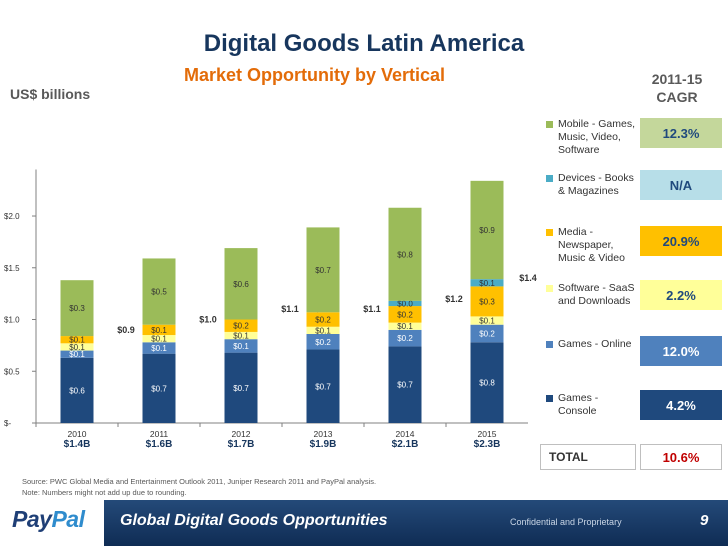 This screenshot has width=728, height=546. I want to click on data-label-saas-2013: $0.1, so click(323, 330).